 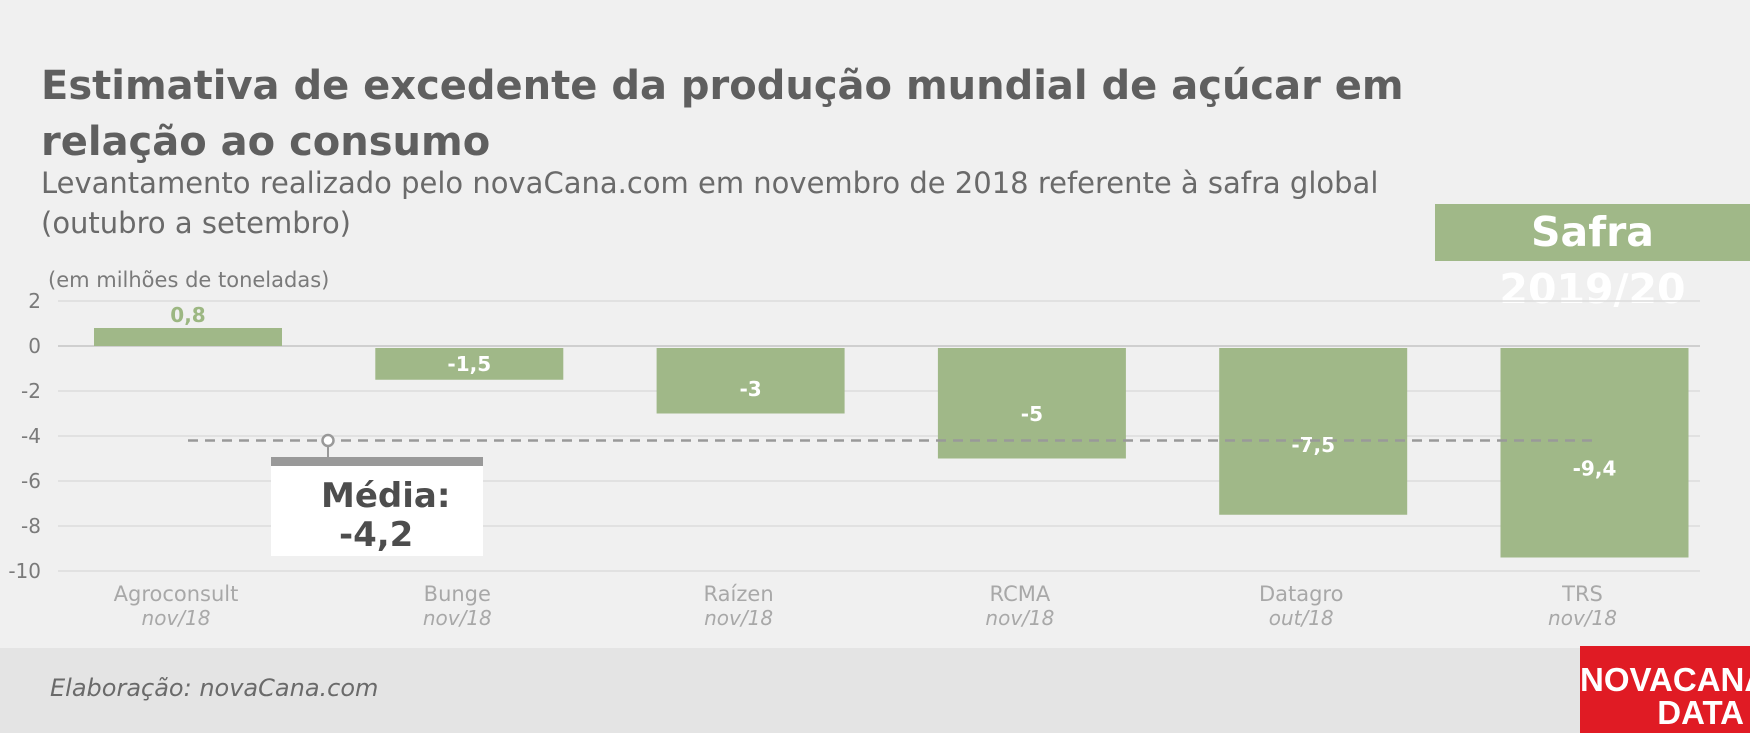 I want to click on data-label: -1,5, so click(x=469, y=364).